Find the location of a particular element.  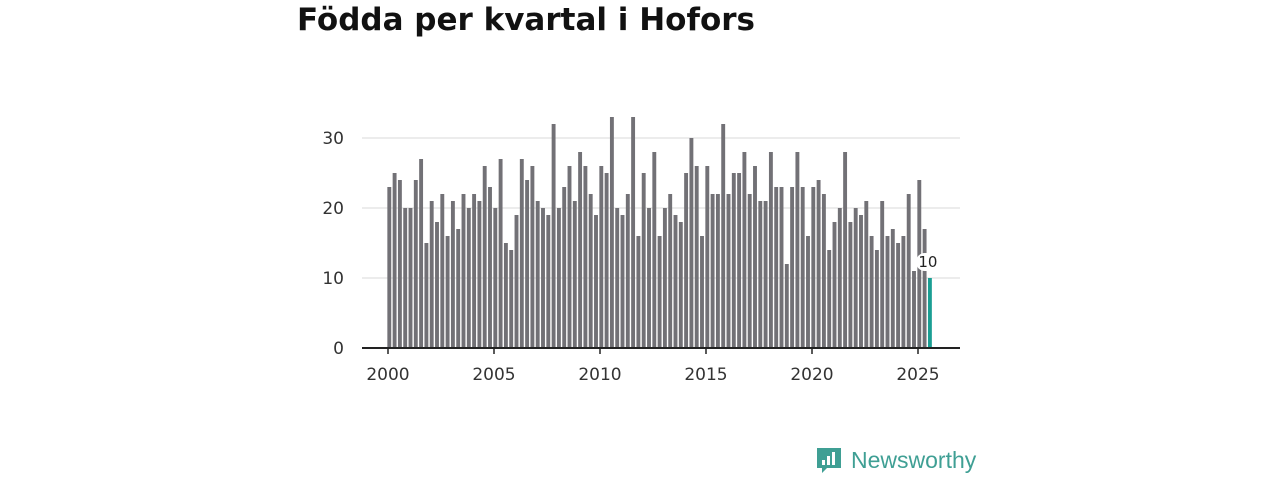

y-tick-label: 20 is located at coordinates (333, 209).